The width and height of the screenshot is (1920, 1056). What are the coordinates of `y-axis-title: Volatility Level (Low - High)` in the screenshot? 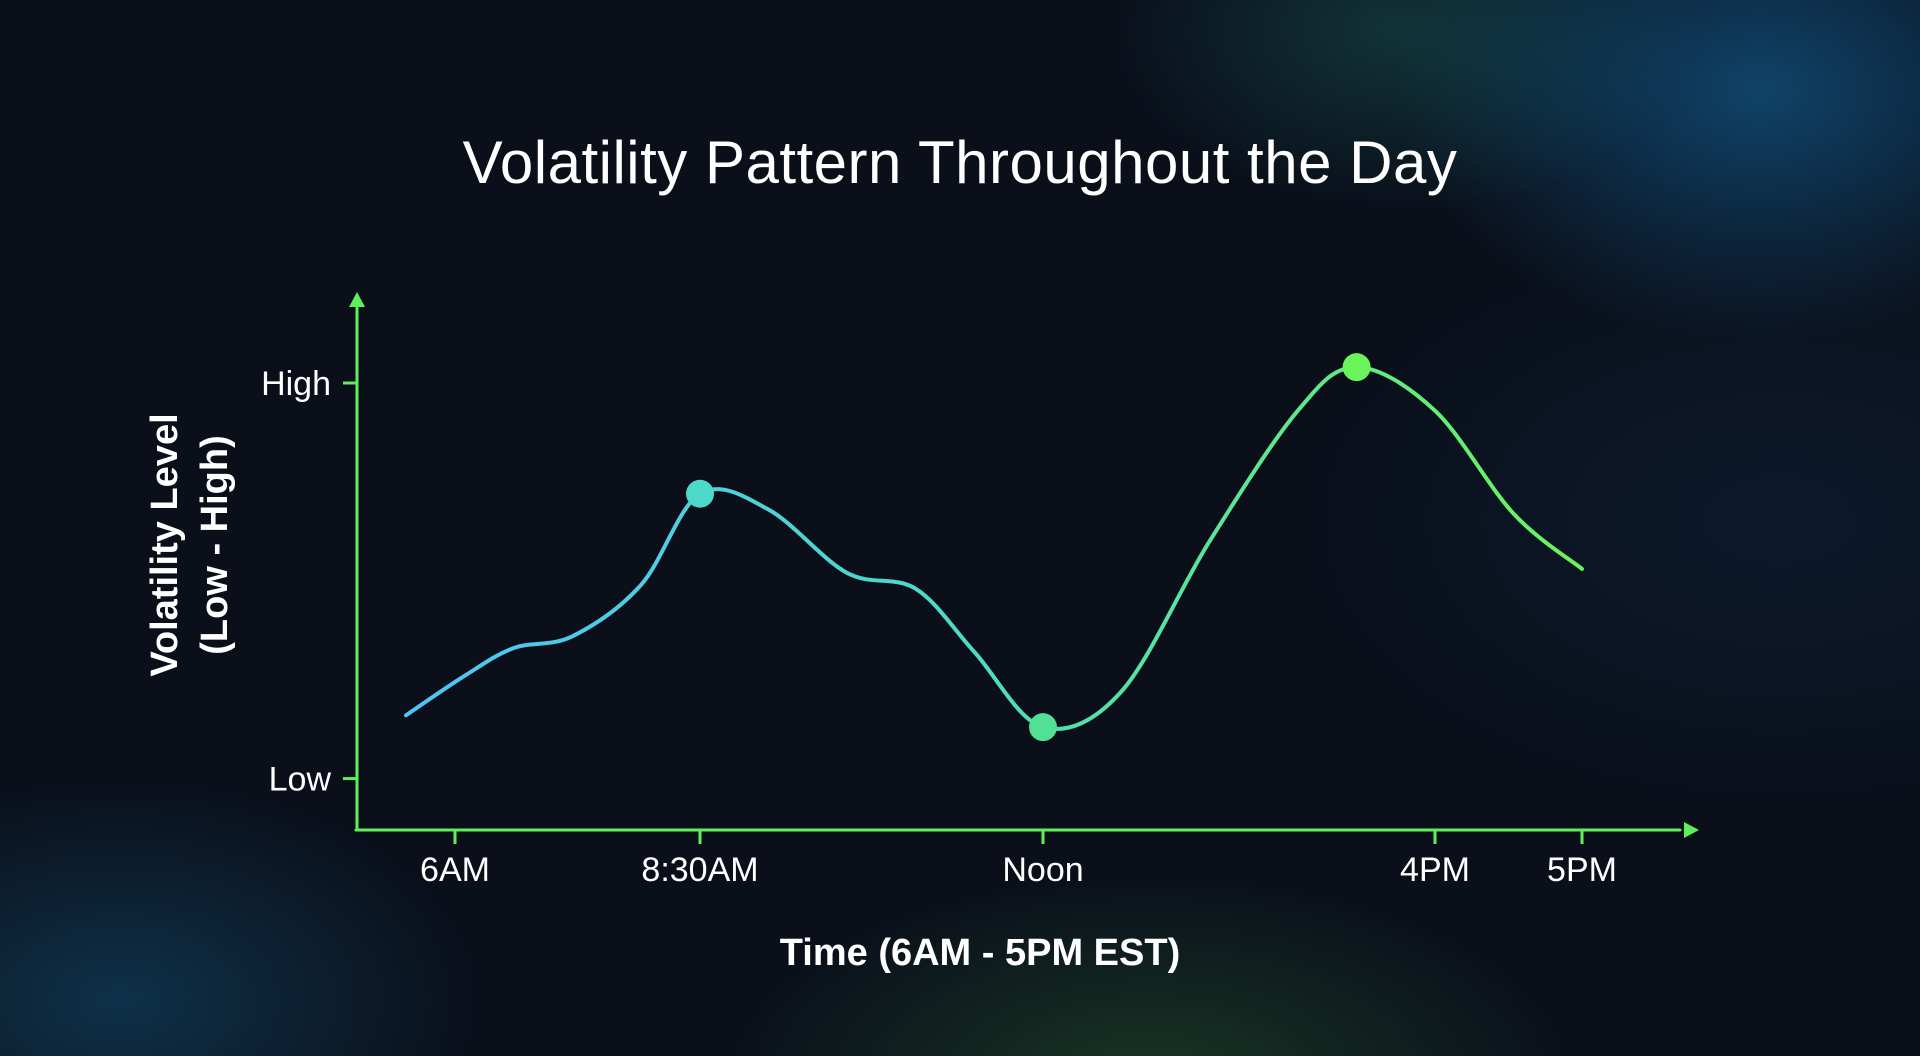 It's located at (190, 544).